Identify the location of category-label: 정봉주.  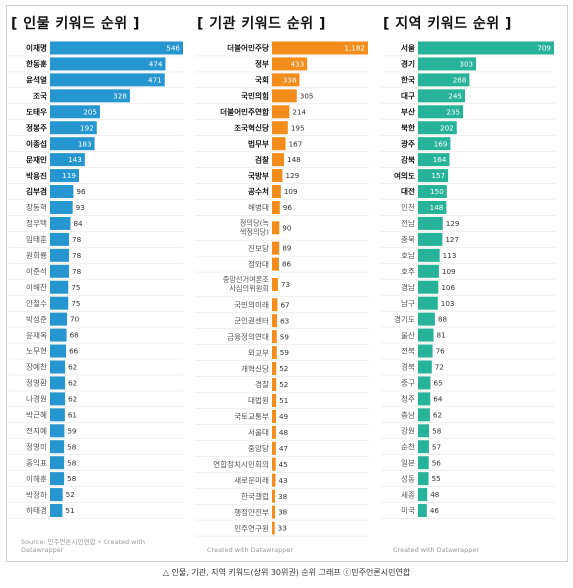
(36, 127).